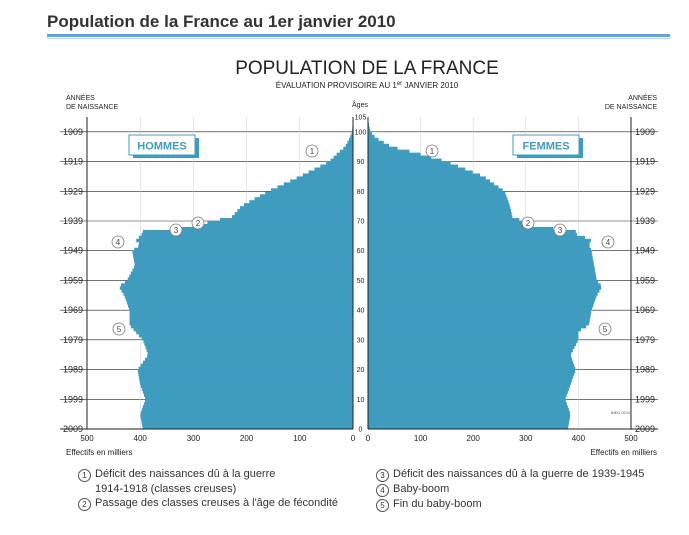 Image resolution: width=689 pixels, height=535 pixels. Describe the element at coordinates (430, 85) in the screenshot. I see `chart-subtitle-post: JANVIER 2010` at that location.